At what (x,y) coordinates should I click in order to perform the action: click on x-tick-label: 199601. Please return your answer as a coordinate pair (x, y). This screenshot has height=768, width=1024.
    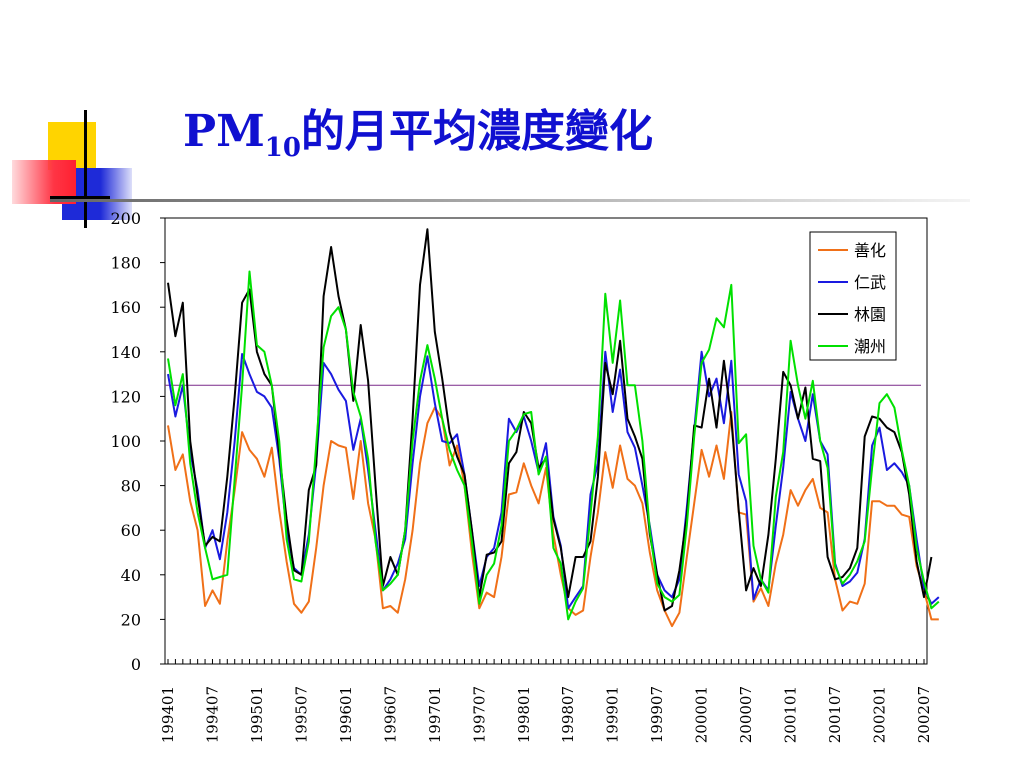
    Looking at the image, I should click on (346, 714).